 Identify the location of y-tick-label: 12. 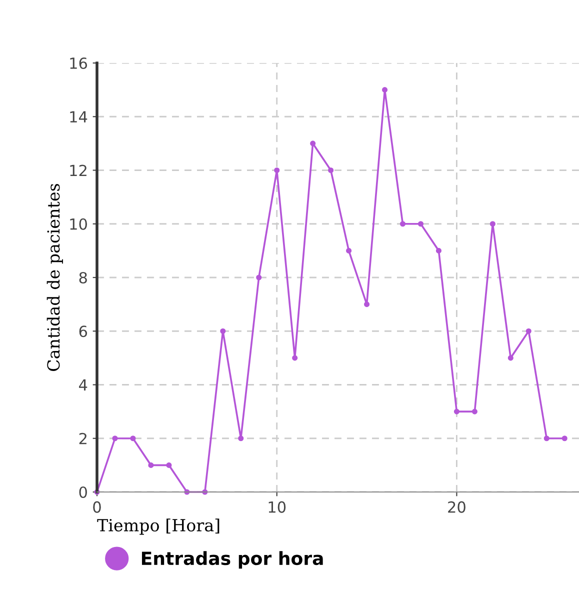
(78, 170).